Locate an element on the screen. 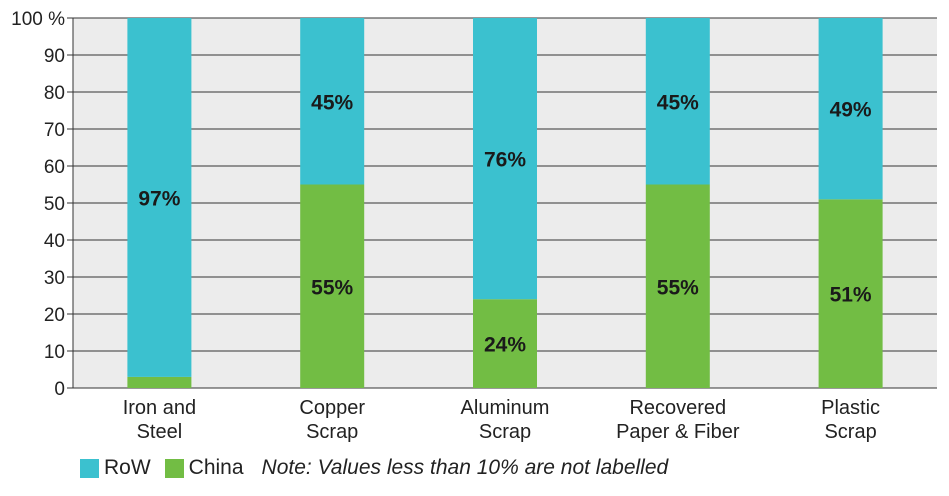 The image size is (949, 496). data-label-row-5: 49% is located at coordinates (851, 110).